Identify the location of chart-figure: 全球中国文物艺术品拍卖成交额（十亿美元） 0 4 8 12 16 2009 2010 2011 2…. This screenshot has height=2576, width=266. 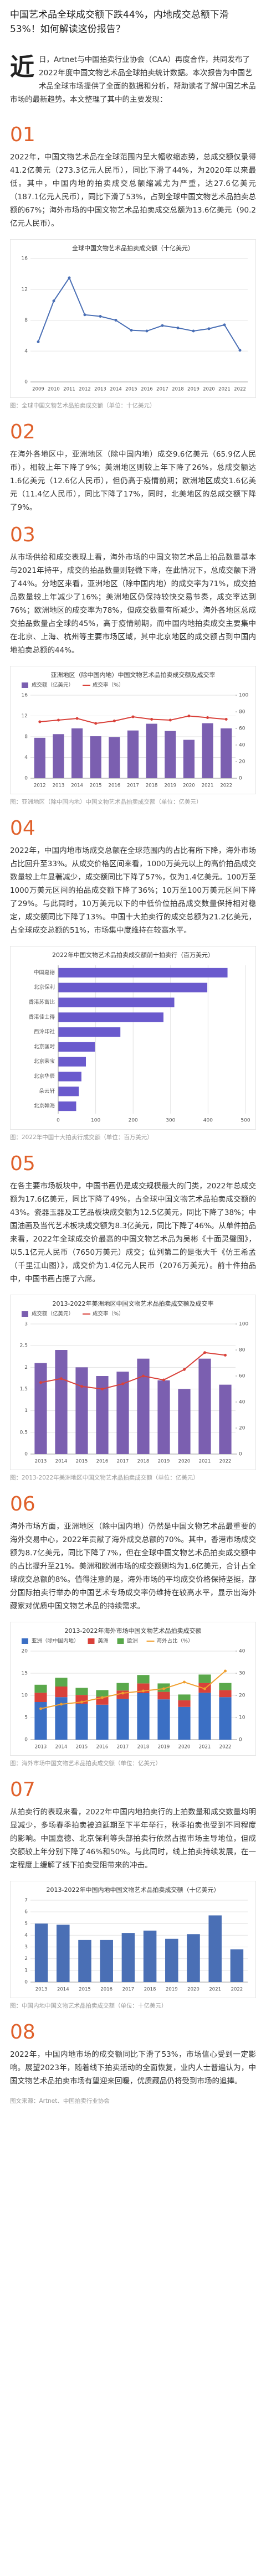
(133, 318).